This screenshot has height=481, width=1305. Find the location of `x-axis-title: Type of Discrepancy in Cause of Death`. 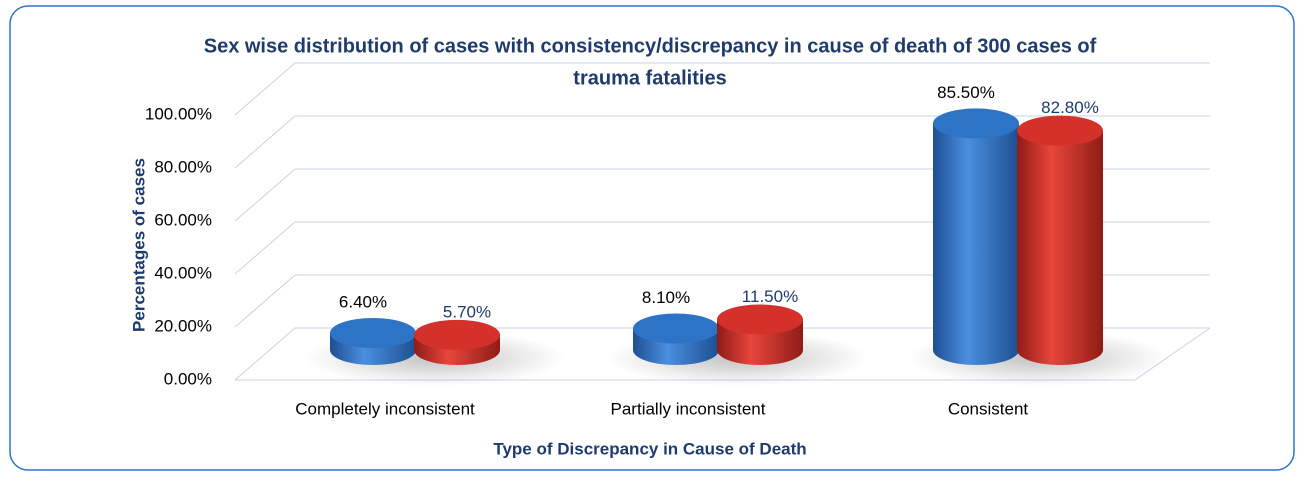

x-axis-title: Type of Discrepancy in Cause of Death is located at coordinates (649, 448).